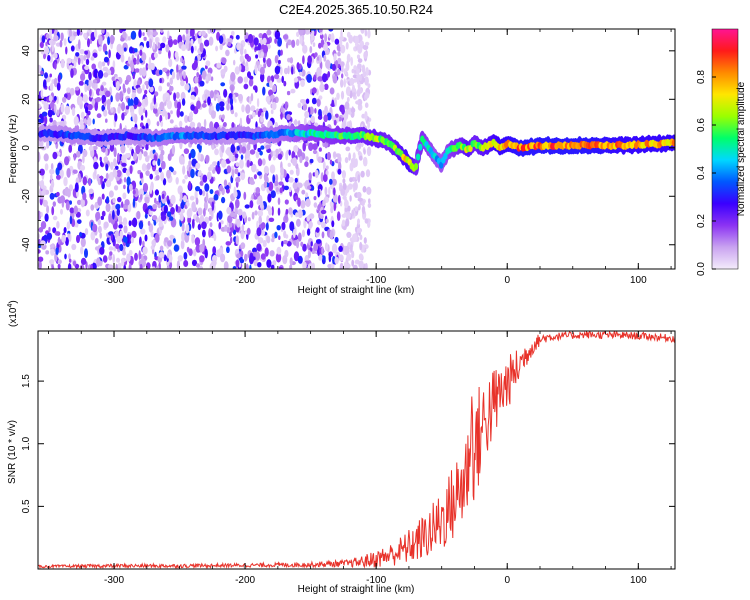 This screenshot has height=600, width=750. I want to click on spectrogram-x-tick-label: 100, so click(638, 280).